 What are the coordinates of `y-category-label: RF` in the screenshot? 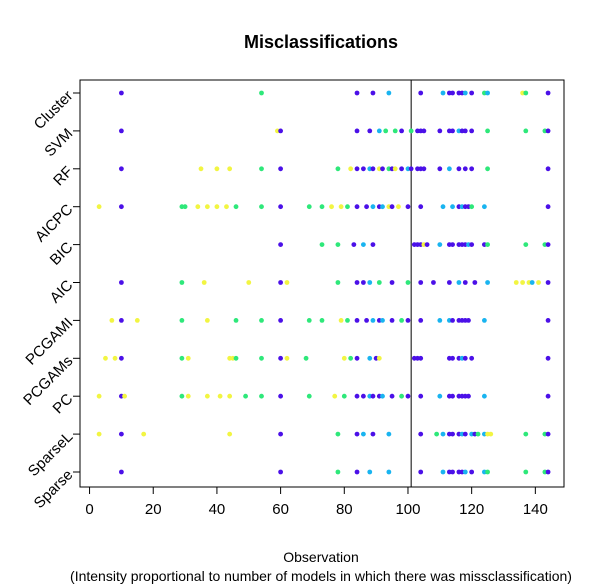 It's located at (63, 176).